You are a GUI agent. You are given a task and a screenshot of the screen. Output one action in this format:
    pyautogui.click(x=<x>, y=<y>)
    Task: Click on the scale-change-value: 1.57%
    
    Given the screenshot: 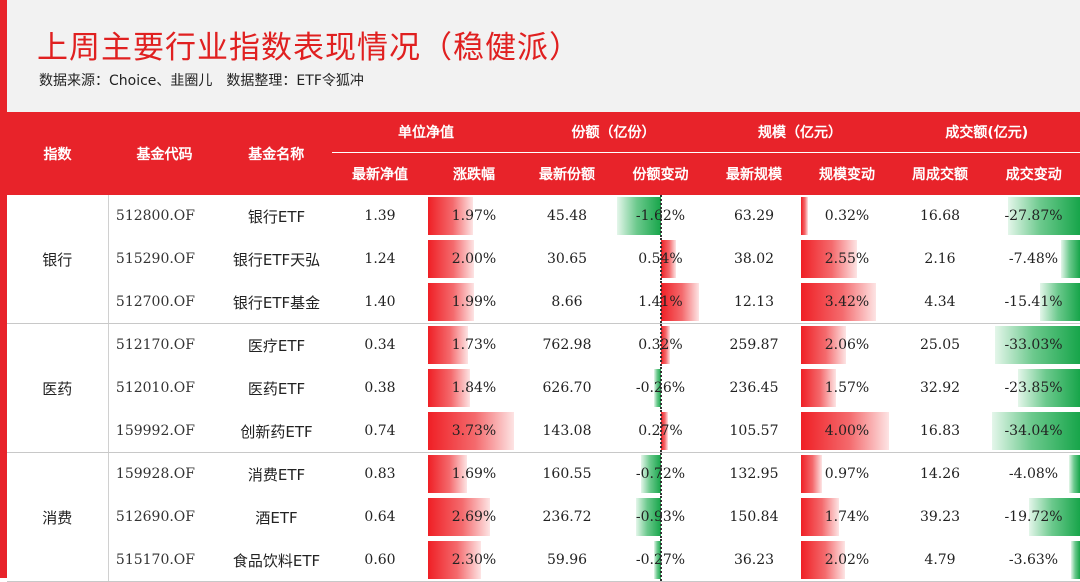 What is the action you would take?
    pyautogui.click(x=847, y=388)
    